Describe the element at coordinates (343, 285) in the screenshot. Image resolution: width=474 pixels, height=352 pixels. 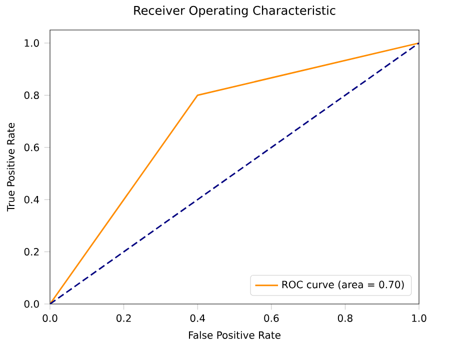
I see `legend-label: ROC curve (area = 0.70)` at that location.